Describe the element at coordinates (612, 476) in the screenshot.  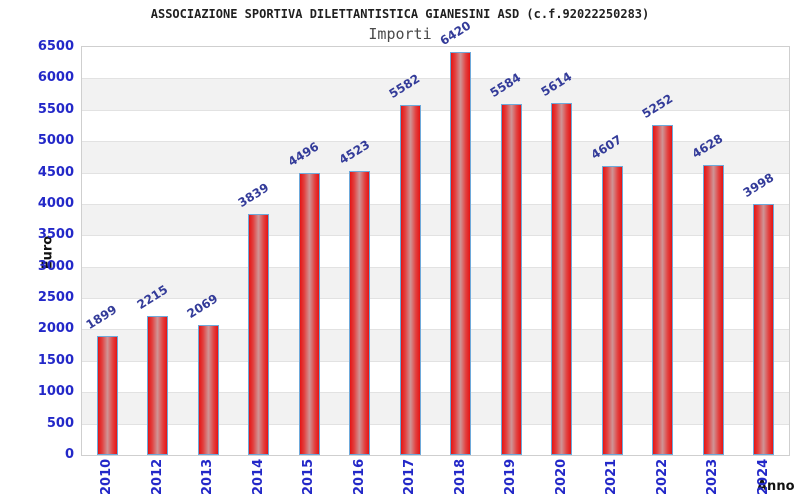
I see `x-tick-label: 2021` at that location.